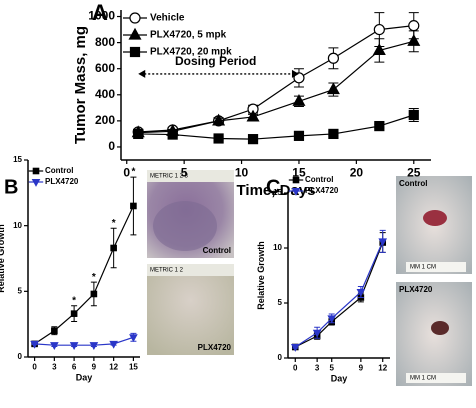 The height and width of the screenshot is (408, 476). What do you see at coordinates (357, 173) in the screenshot?
I see `x-tick-label: 20` at bounding box center [357, 173].